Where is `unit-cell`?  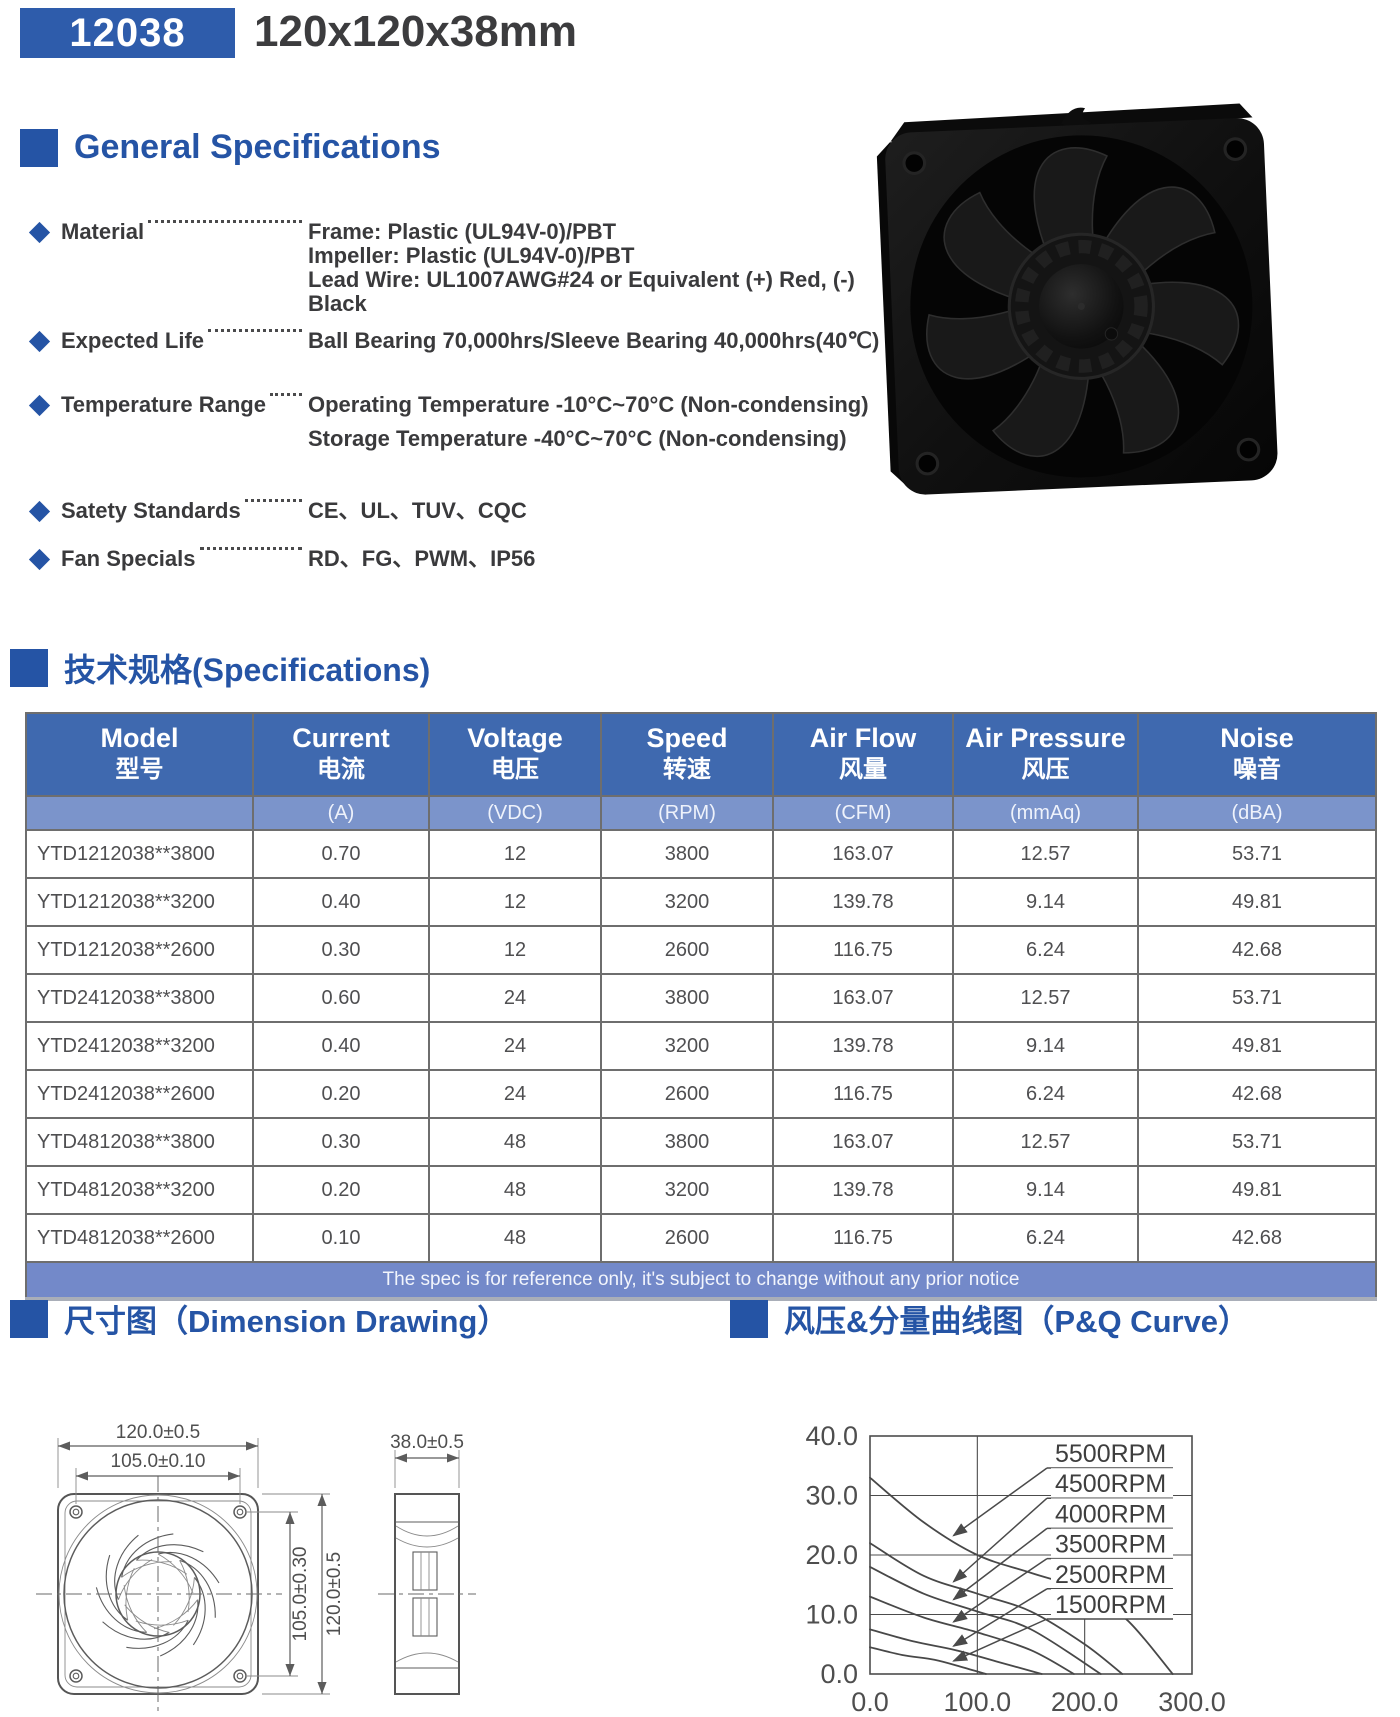
unit-cell is located at coordinates (139, 813).